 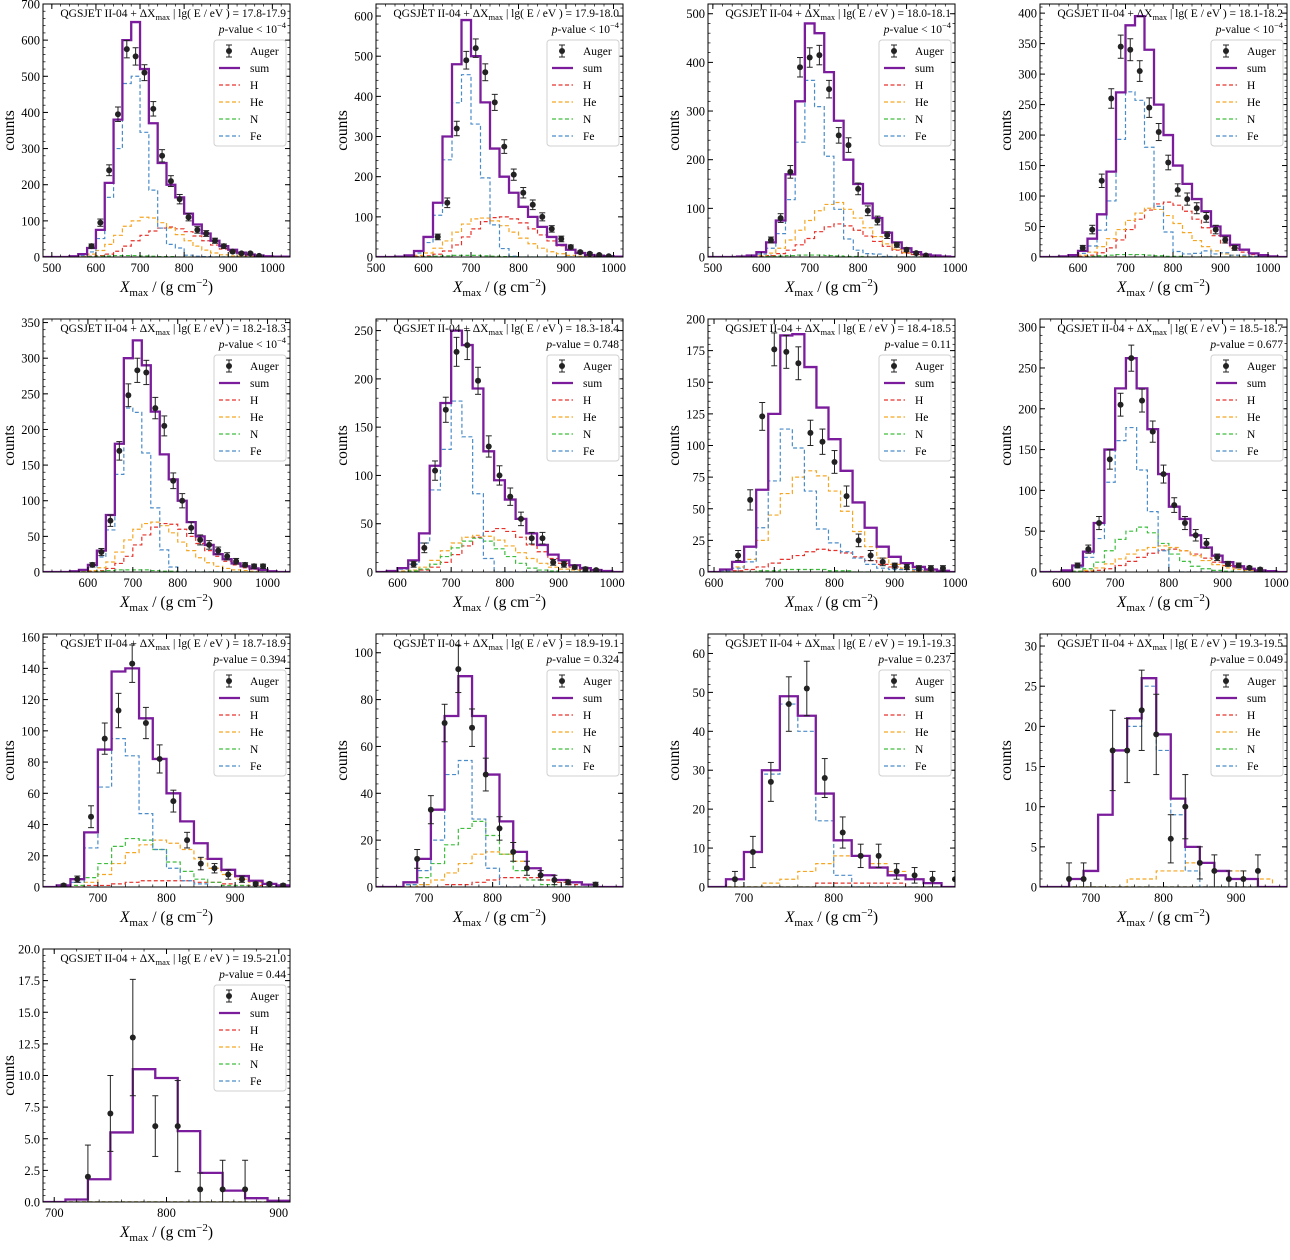 What do you see at coordinates (1034, 888) in the screenshot?
I see `y-tick-label: 0` at bounding box center [1034, 888].